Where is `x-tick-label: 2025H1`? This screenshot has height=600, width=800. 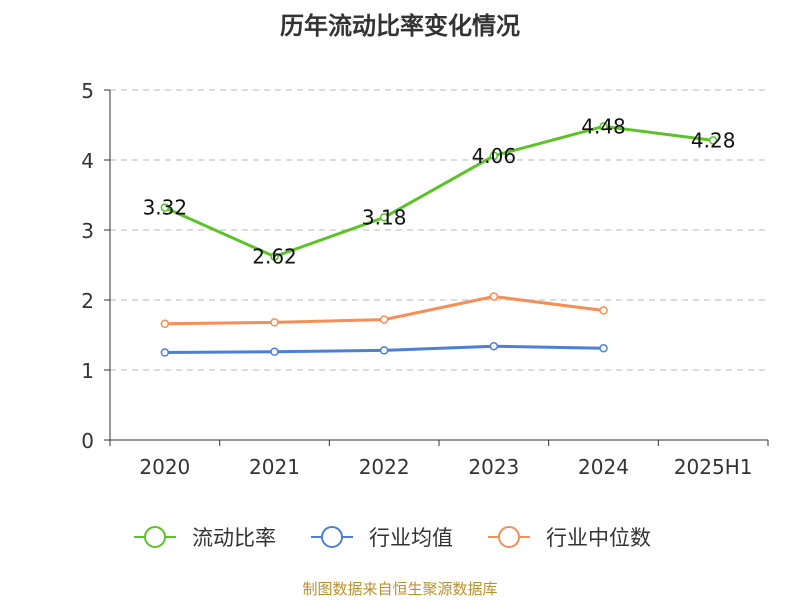 x-tick-label: 2025H1 is located at coordinates (713, 467).